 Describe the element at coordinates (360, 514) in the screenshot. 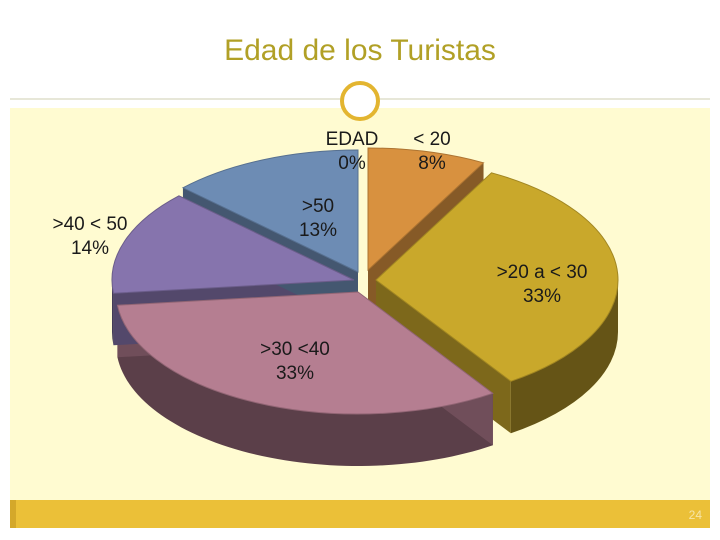

I see `footer-bar` at that location.